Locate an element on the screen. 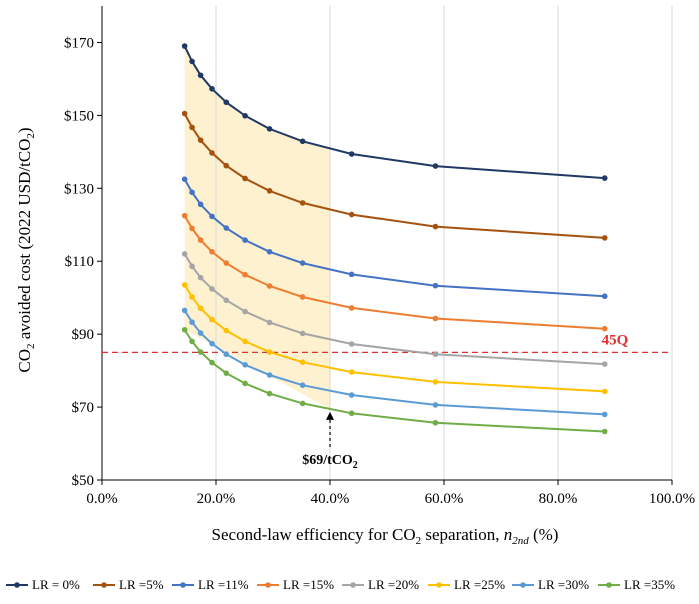 This screenshot has height=604, width=699. annotation-label-sub: 2 is located at coordinates (355, 465).